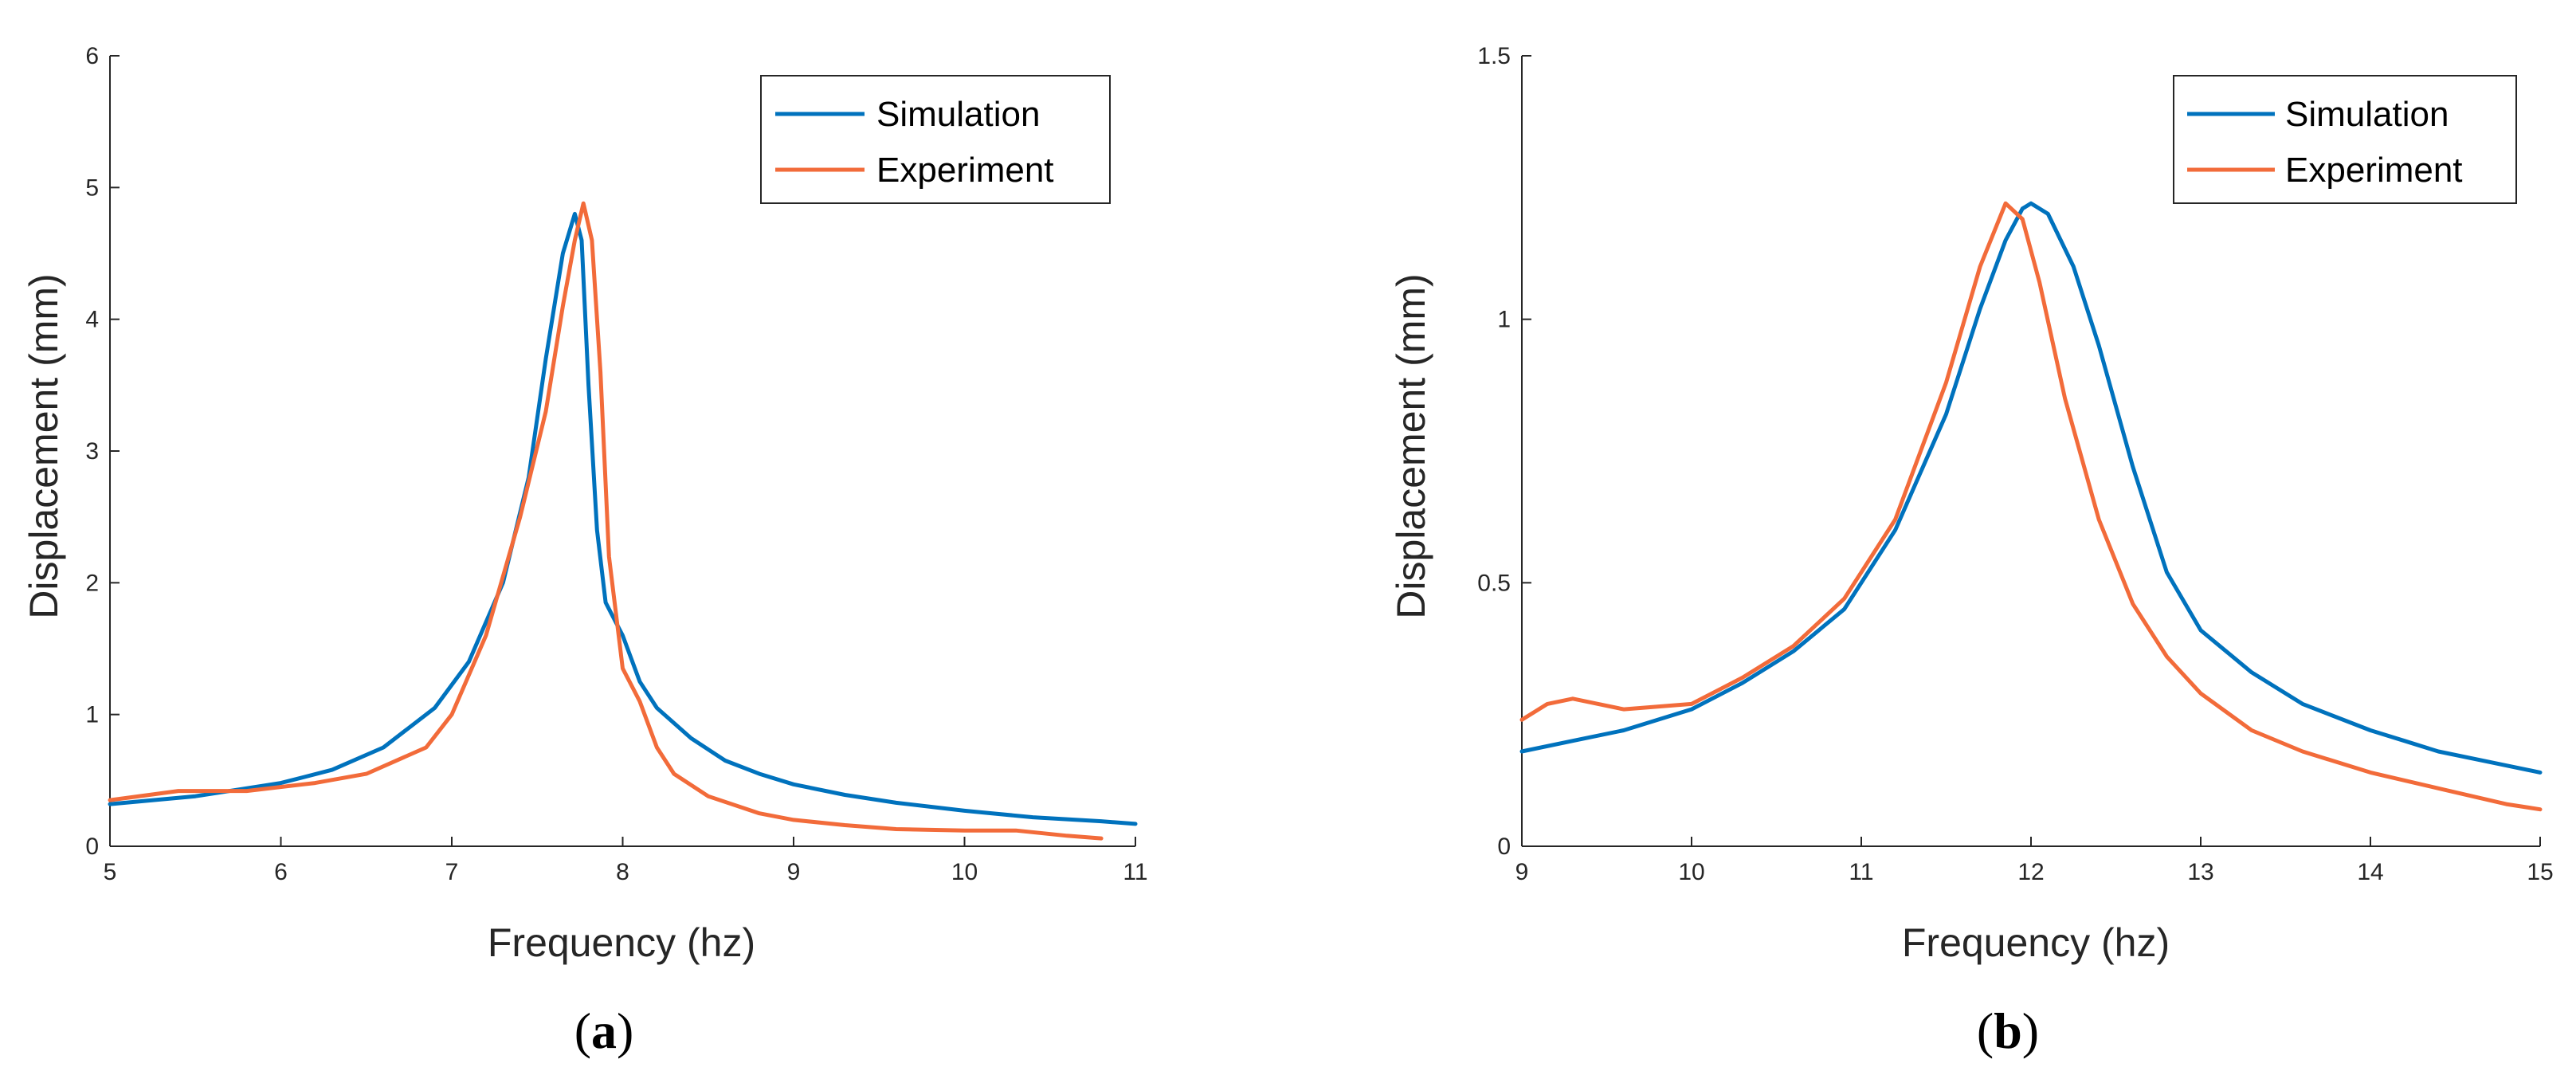 The width and height of the screenshot is (2576, 1067). What do you see at coordinates (110, 872) in the screenshot?
I see `x-tick-label: 5` at bounding box center [110, 872].